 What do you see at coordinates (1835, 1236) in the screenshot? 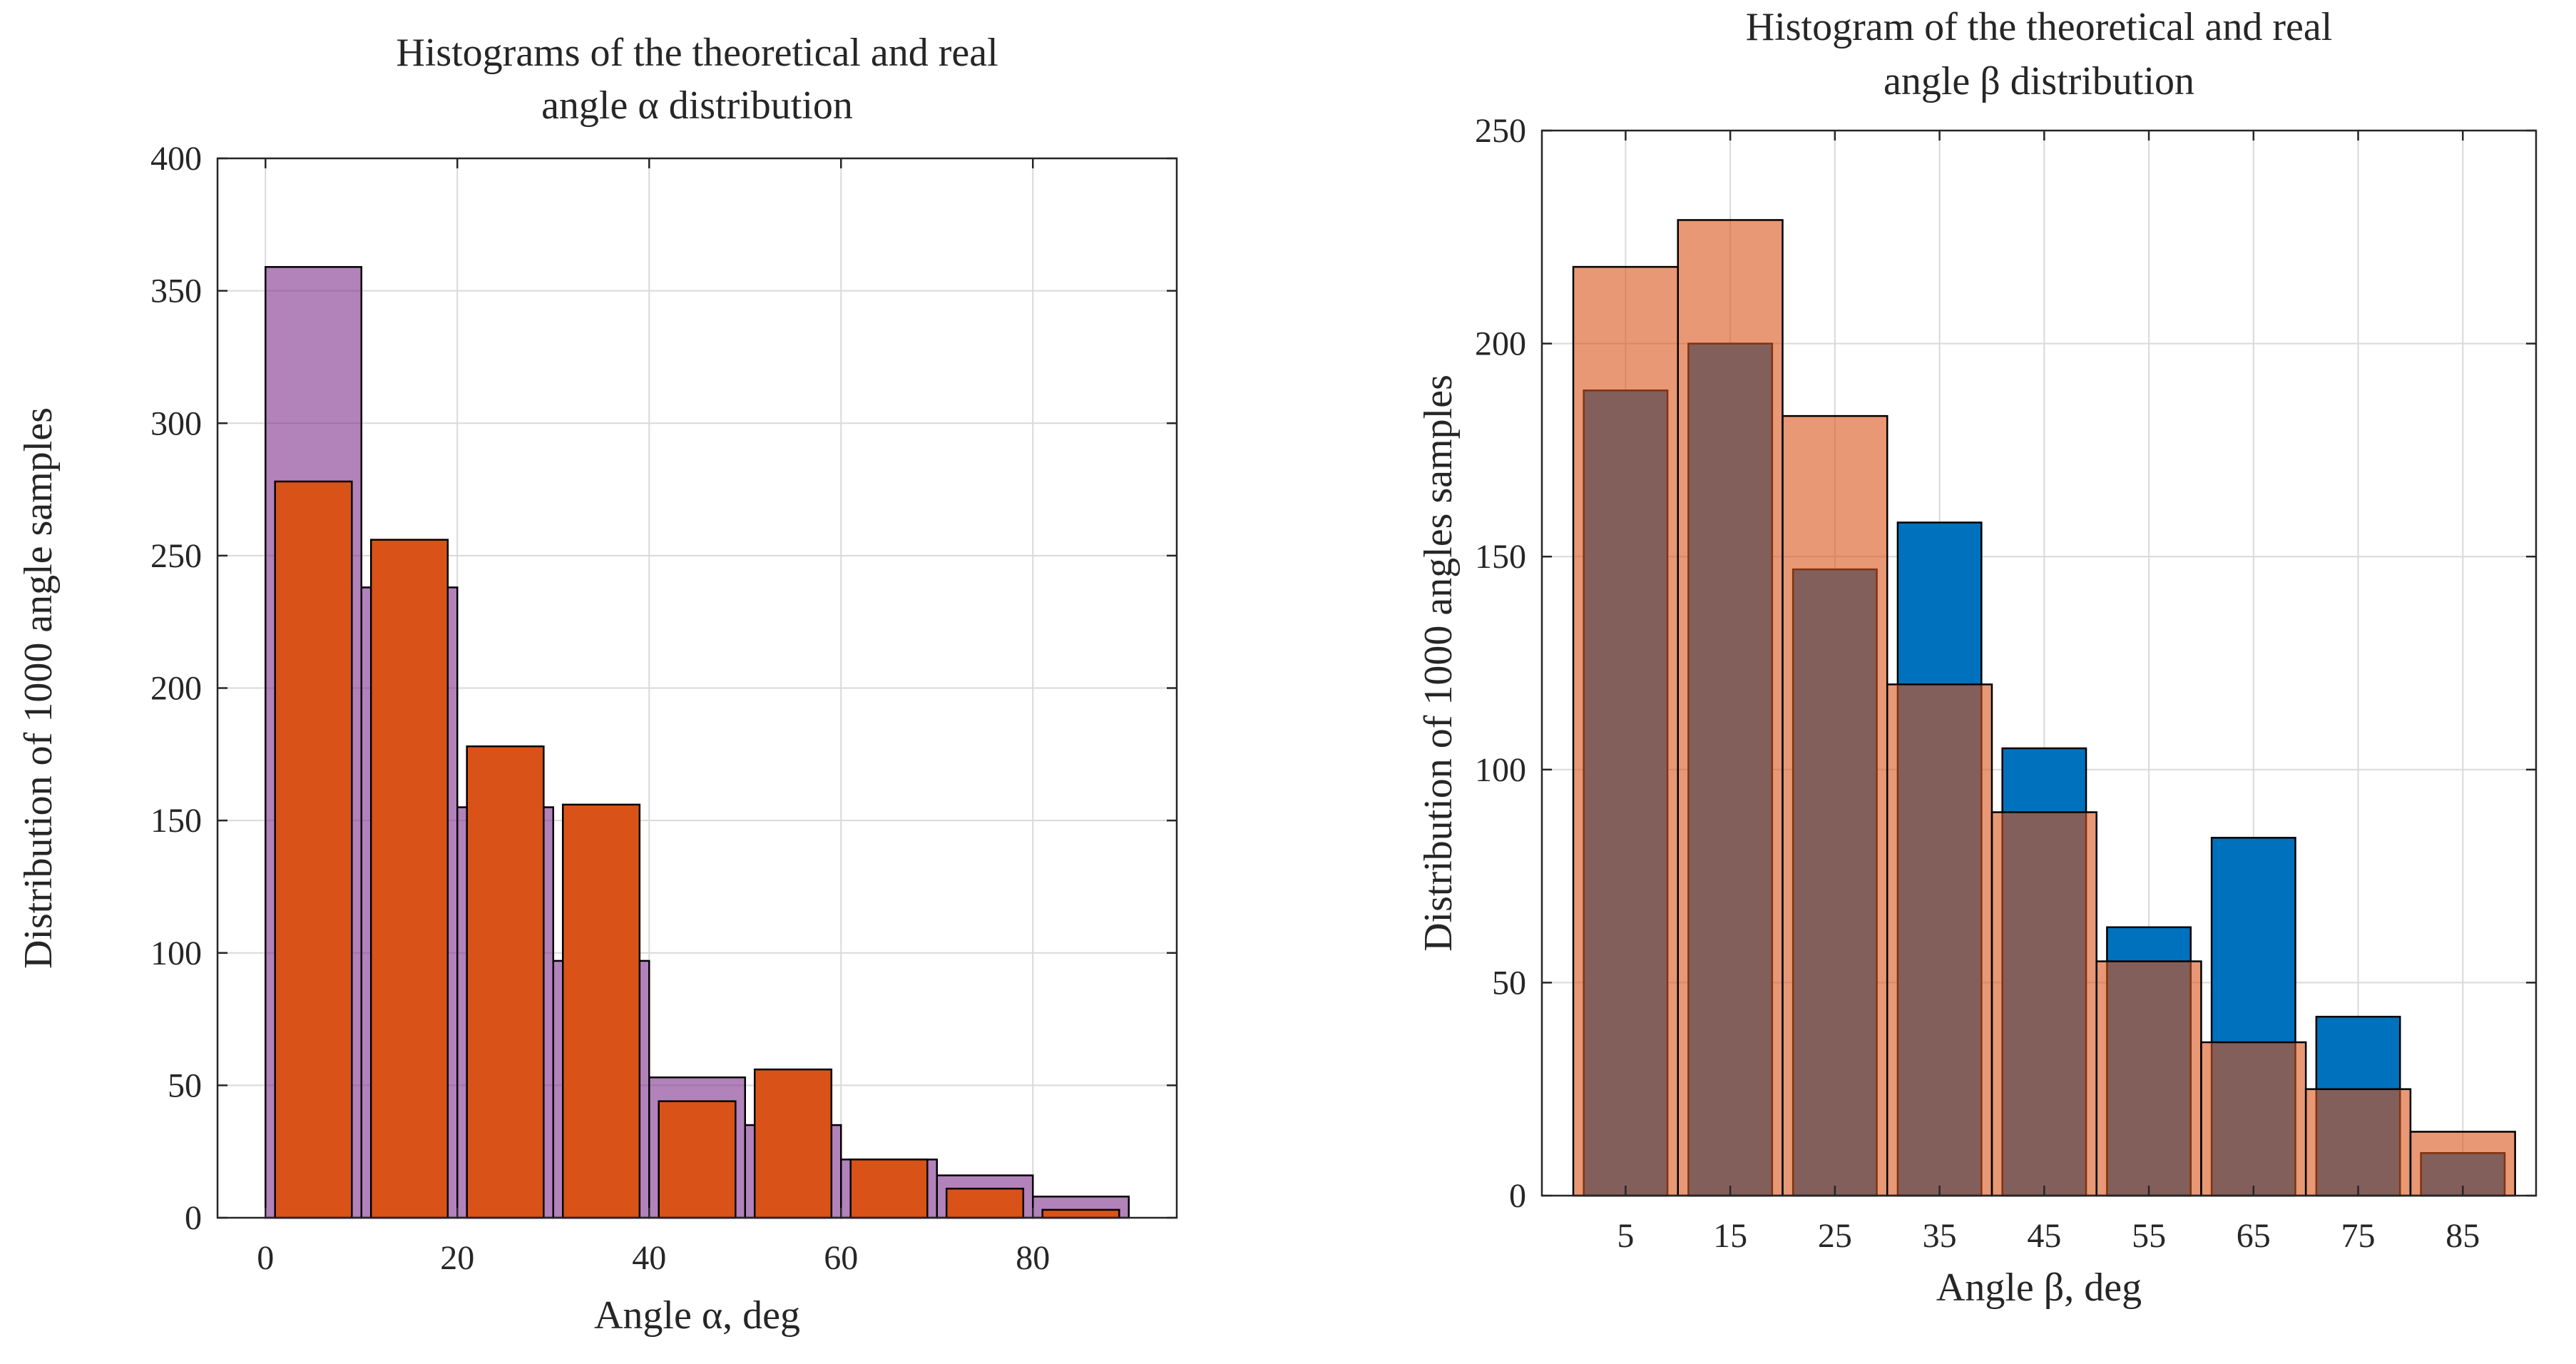
I see `x-tick-label: 25` at bounding box center [1835, 1236].